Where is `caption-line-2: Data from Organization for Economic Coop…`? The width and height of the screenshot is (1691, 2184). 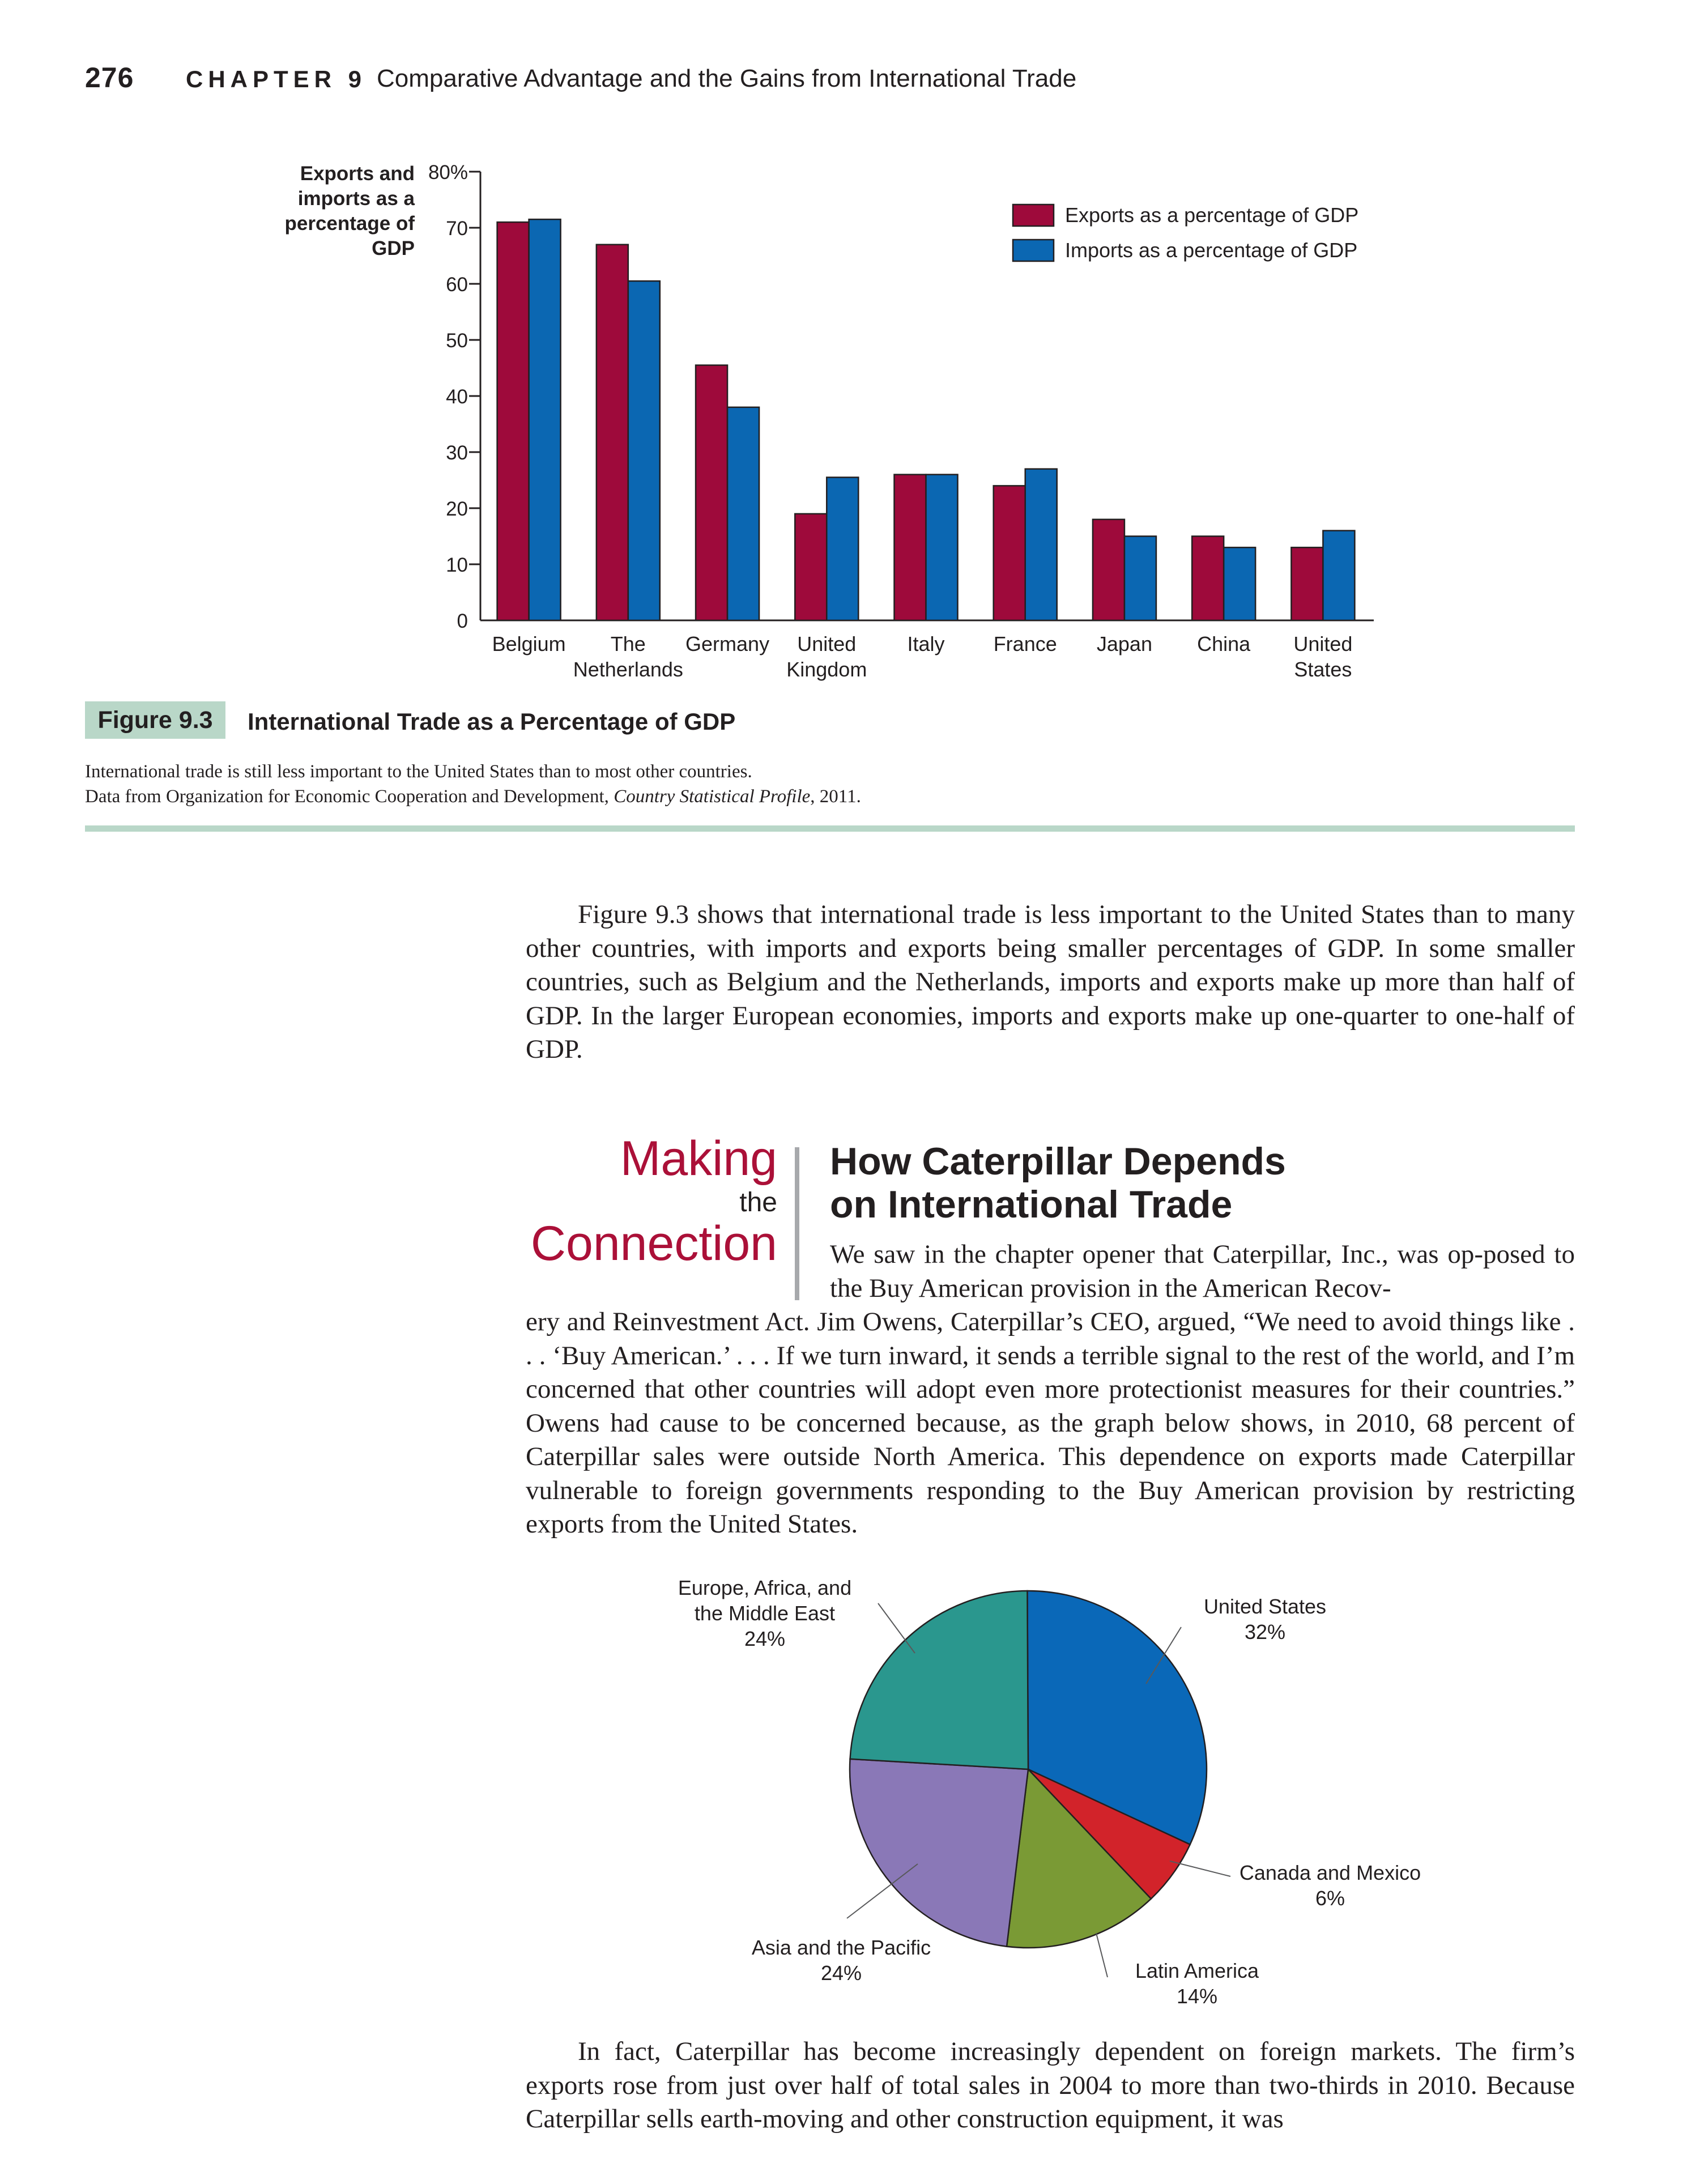 caption-line-2: Data from Organization for Economic Coop… is located at coordinates (473, 796).